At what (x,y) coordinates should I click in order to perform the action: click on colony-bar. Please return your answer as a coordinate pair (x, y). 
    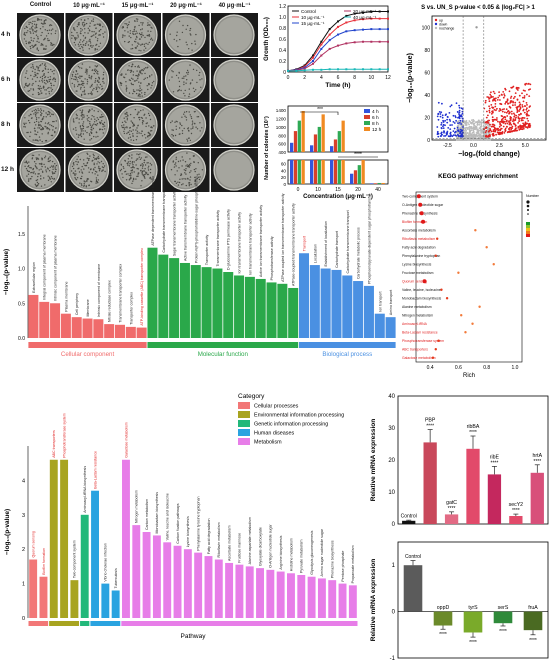
    Looking at the image, I should click on (299, 172).